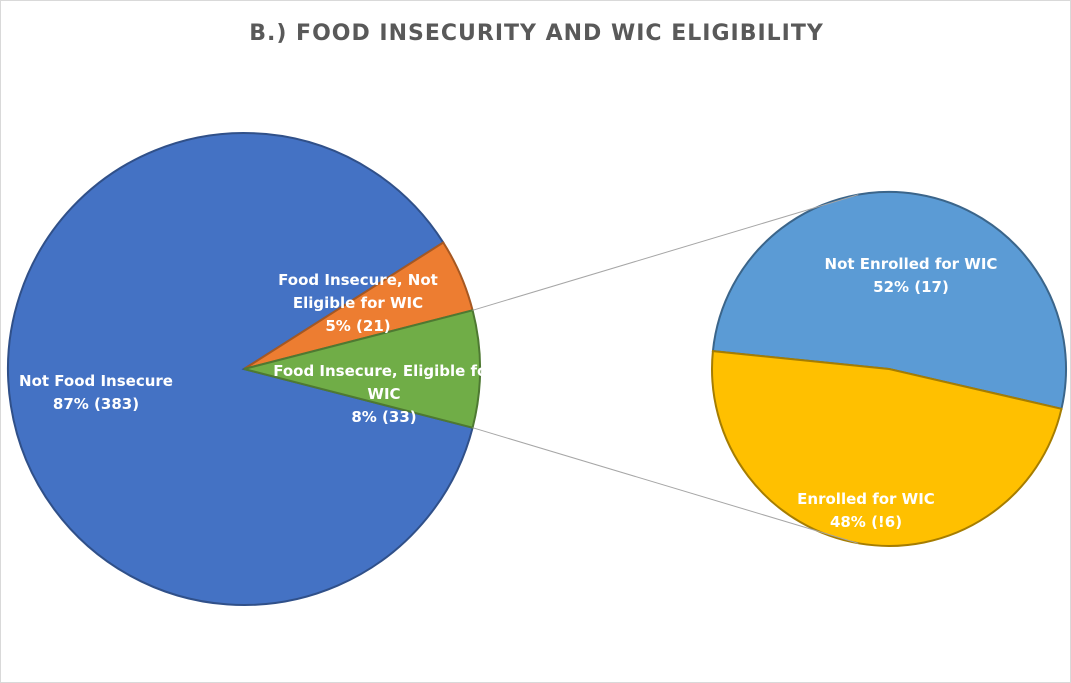 The image size is (1071, 683). What do you see at coordinates (911, 275) in the screenshot?
I see `secondary-pie-label-not-enrolled-for-wic: Not Enrolled for WIC 52% (17)` at bounding box center [911, 275].